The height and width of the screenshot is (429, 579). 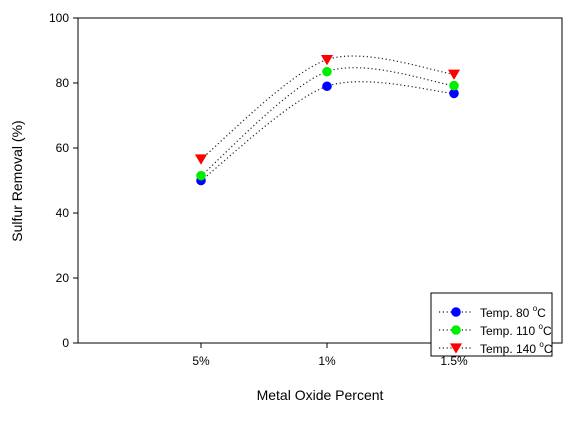 What do you see at coordinates (327, 131) in the screenshot?
I see `fit-curve` at bounding box center [327, 131].